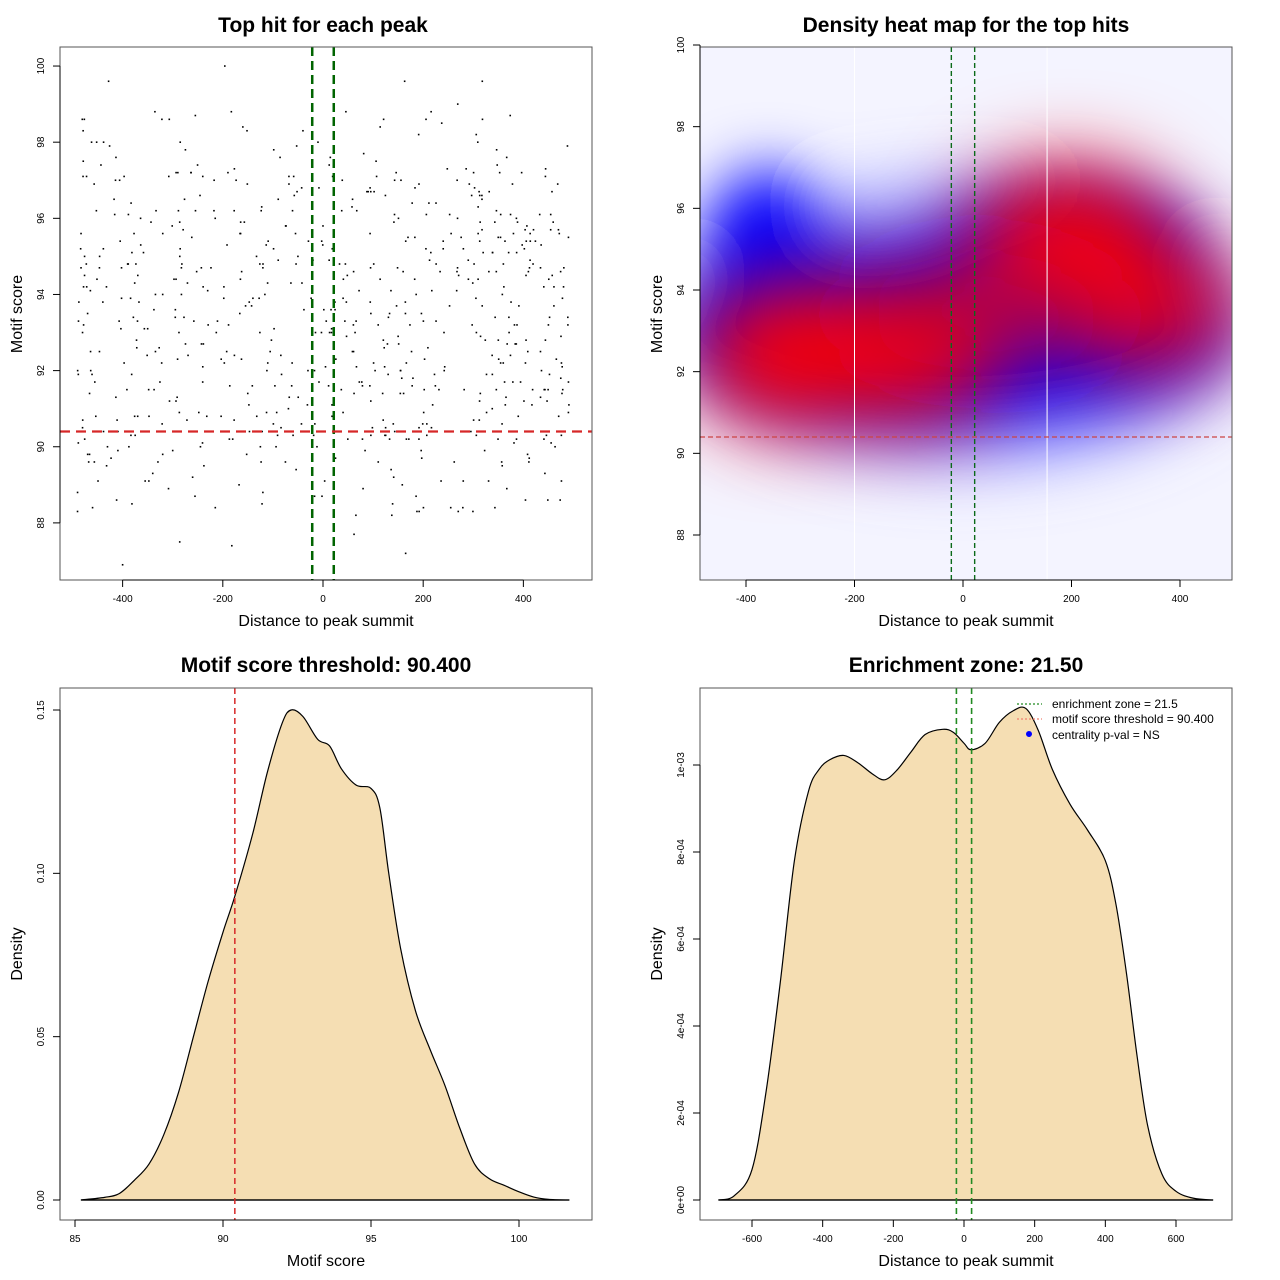  Describe the element at coordinates (681, 1200) in the screenshot. I see `y-tick-label: 0e+00` at that location.